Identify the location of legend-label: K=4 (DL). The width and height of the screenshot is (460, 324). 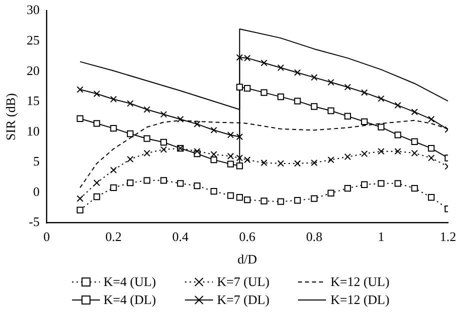
(130, 300).